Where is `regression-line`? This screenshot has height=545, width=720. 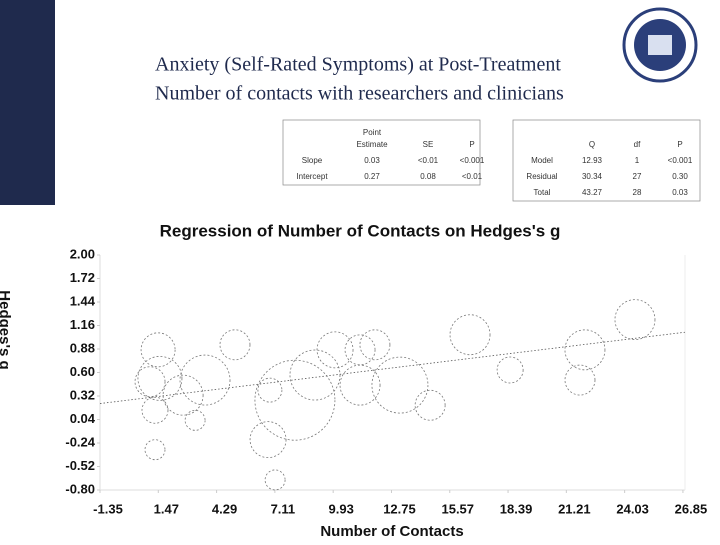 regression-line is located at coordinates (392, 367).